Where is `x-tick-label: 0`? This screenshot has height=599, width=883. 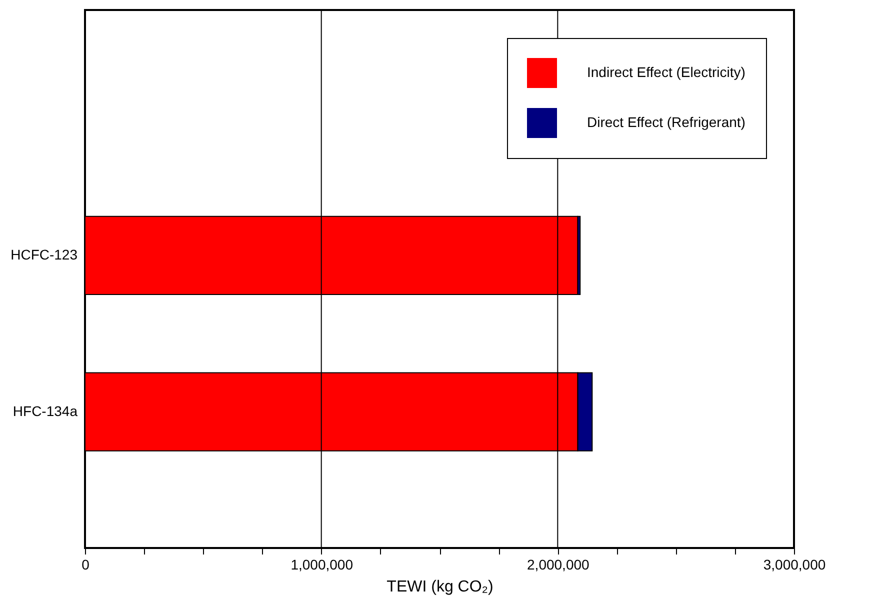
x-tick-label: 0 is located at coordinates (86, 564).